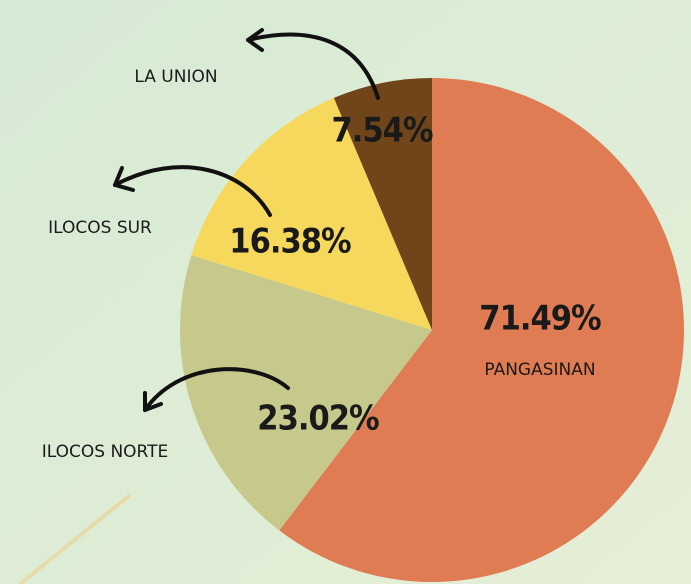 Image resolution: width=691 pixels, height=584 pixels. I want to click on value-label: 7.54%, so click(381, 131).